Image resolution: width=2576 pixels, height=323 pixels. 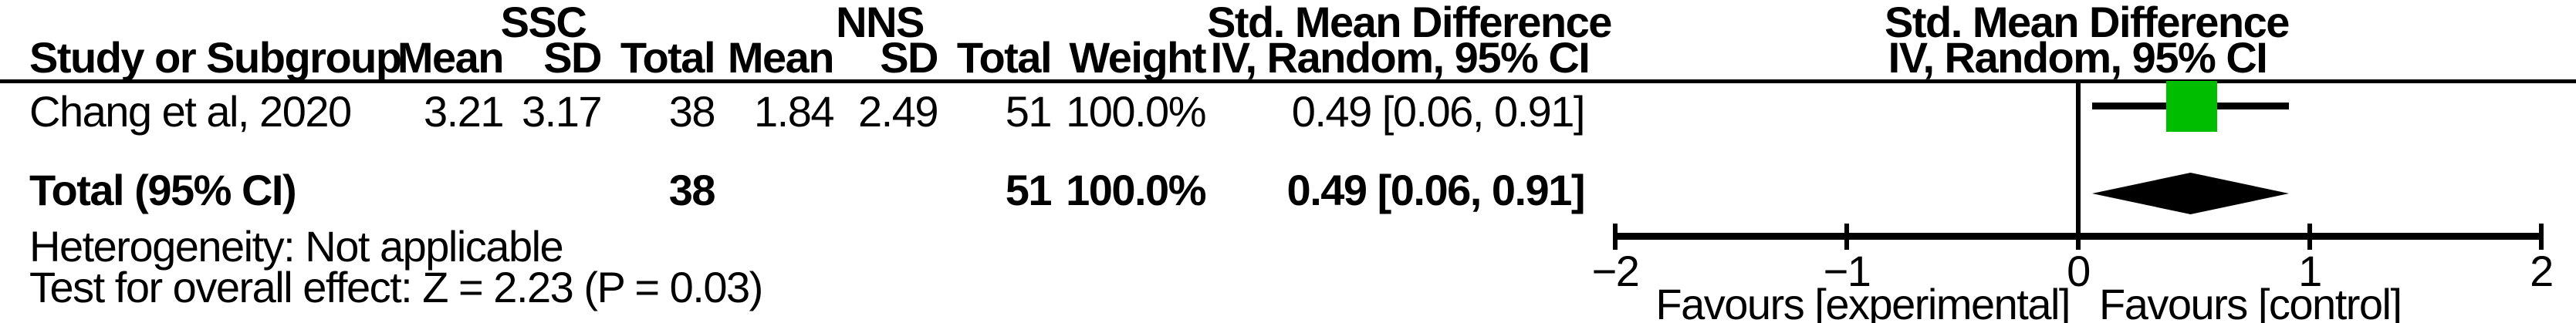 What do you see at coordinates (190, 111) in the screenshot?
I see `study-row-label: Chang et al, 2020` at bounding box center [190, 111].